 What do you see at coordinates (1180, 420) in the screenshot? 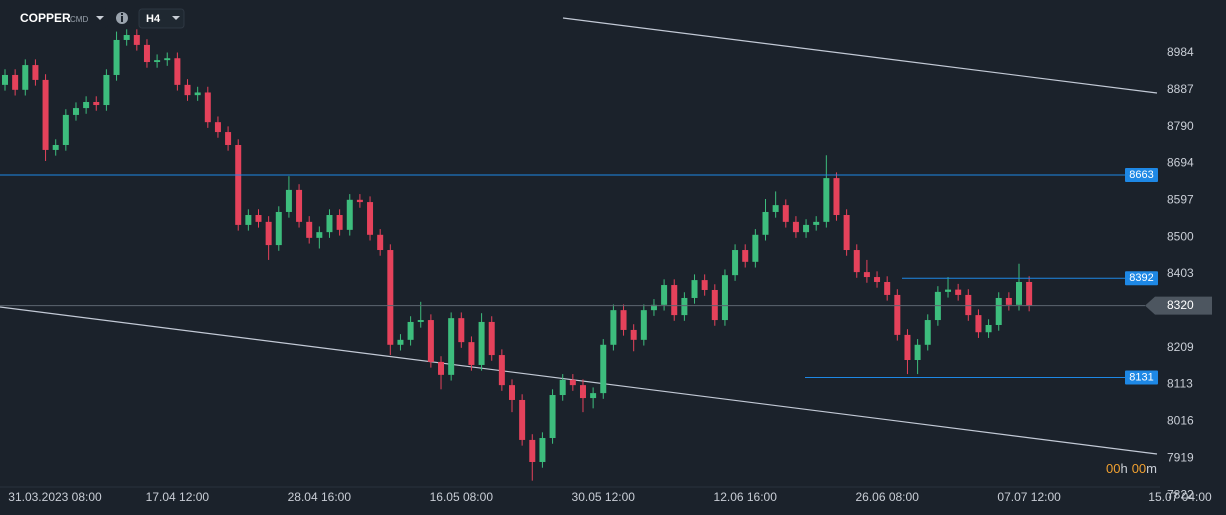
I see `y-tick-label: 8016` at bounding box center [1180, 420].